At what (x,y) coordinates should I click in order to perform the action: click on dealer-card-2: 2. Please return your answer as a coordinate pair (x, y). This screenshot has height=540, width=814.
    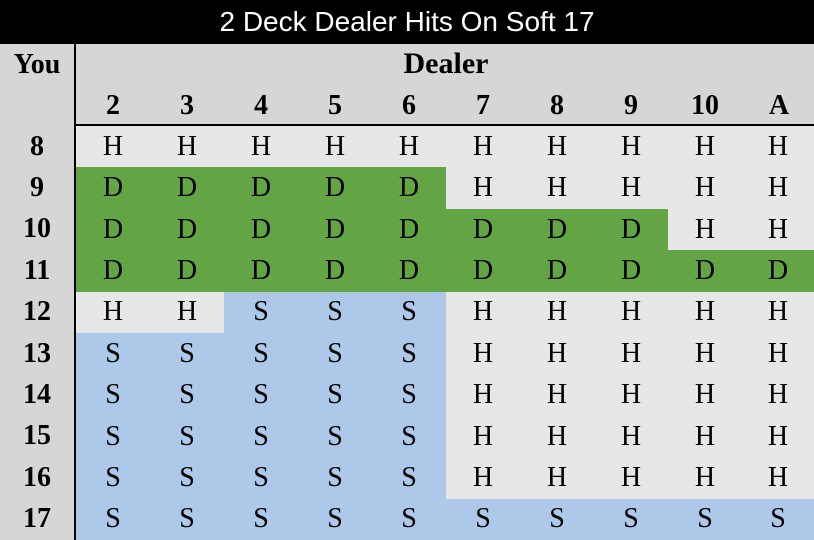
    Looking at the image, I should click on (113, 105).